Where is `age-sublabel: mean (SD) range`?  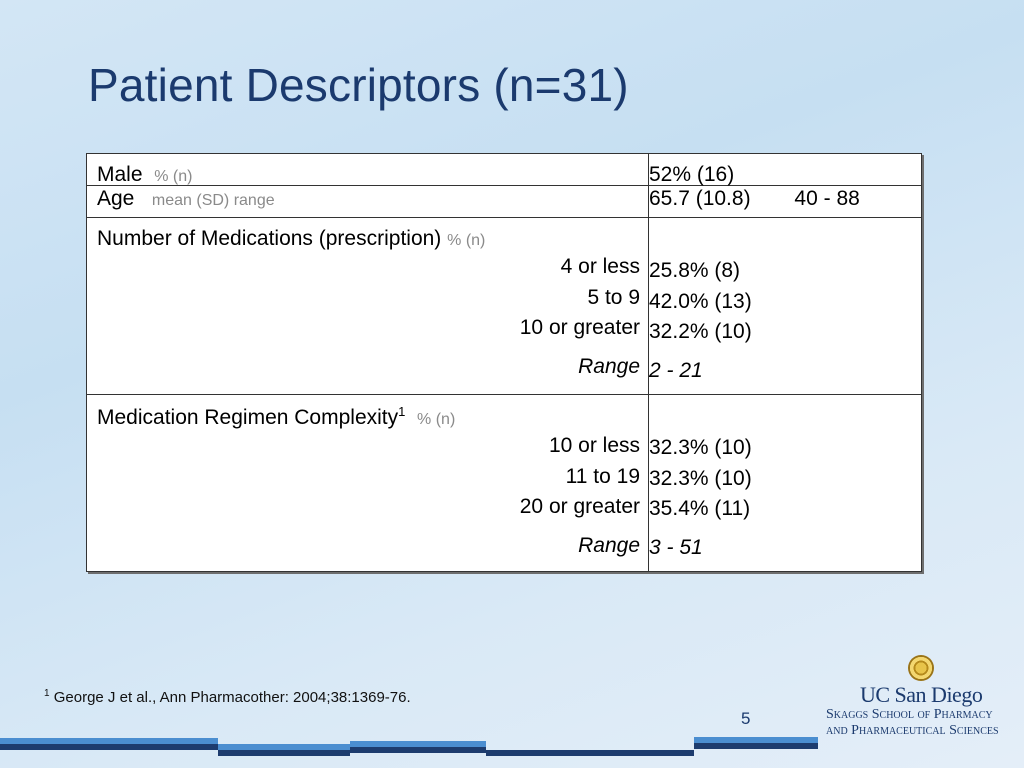 age-sublabel: mean (SD) range is located at coordinates (213, 200).